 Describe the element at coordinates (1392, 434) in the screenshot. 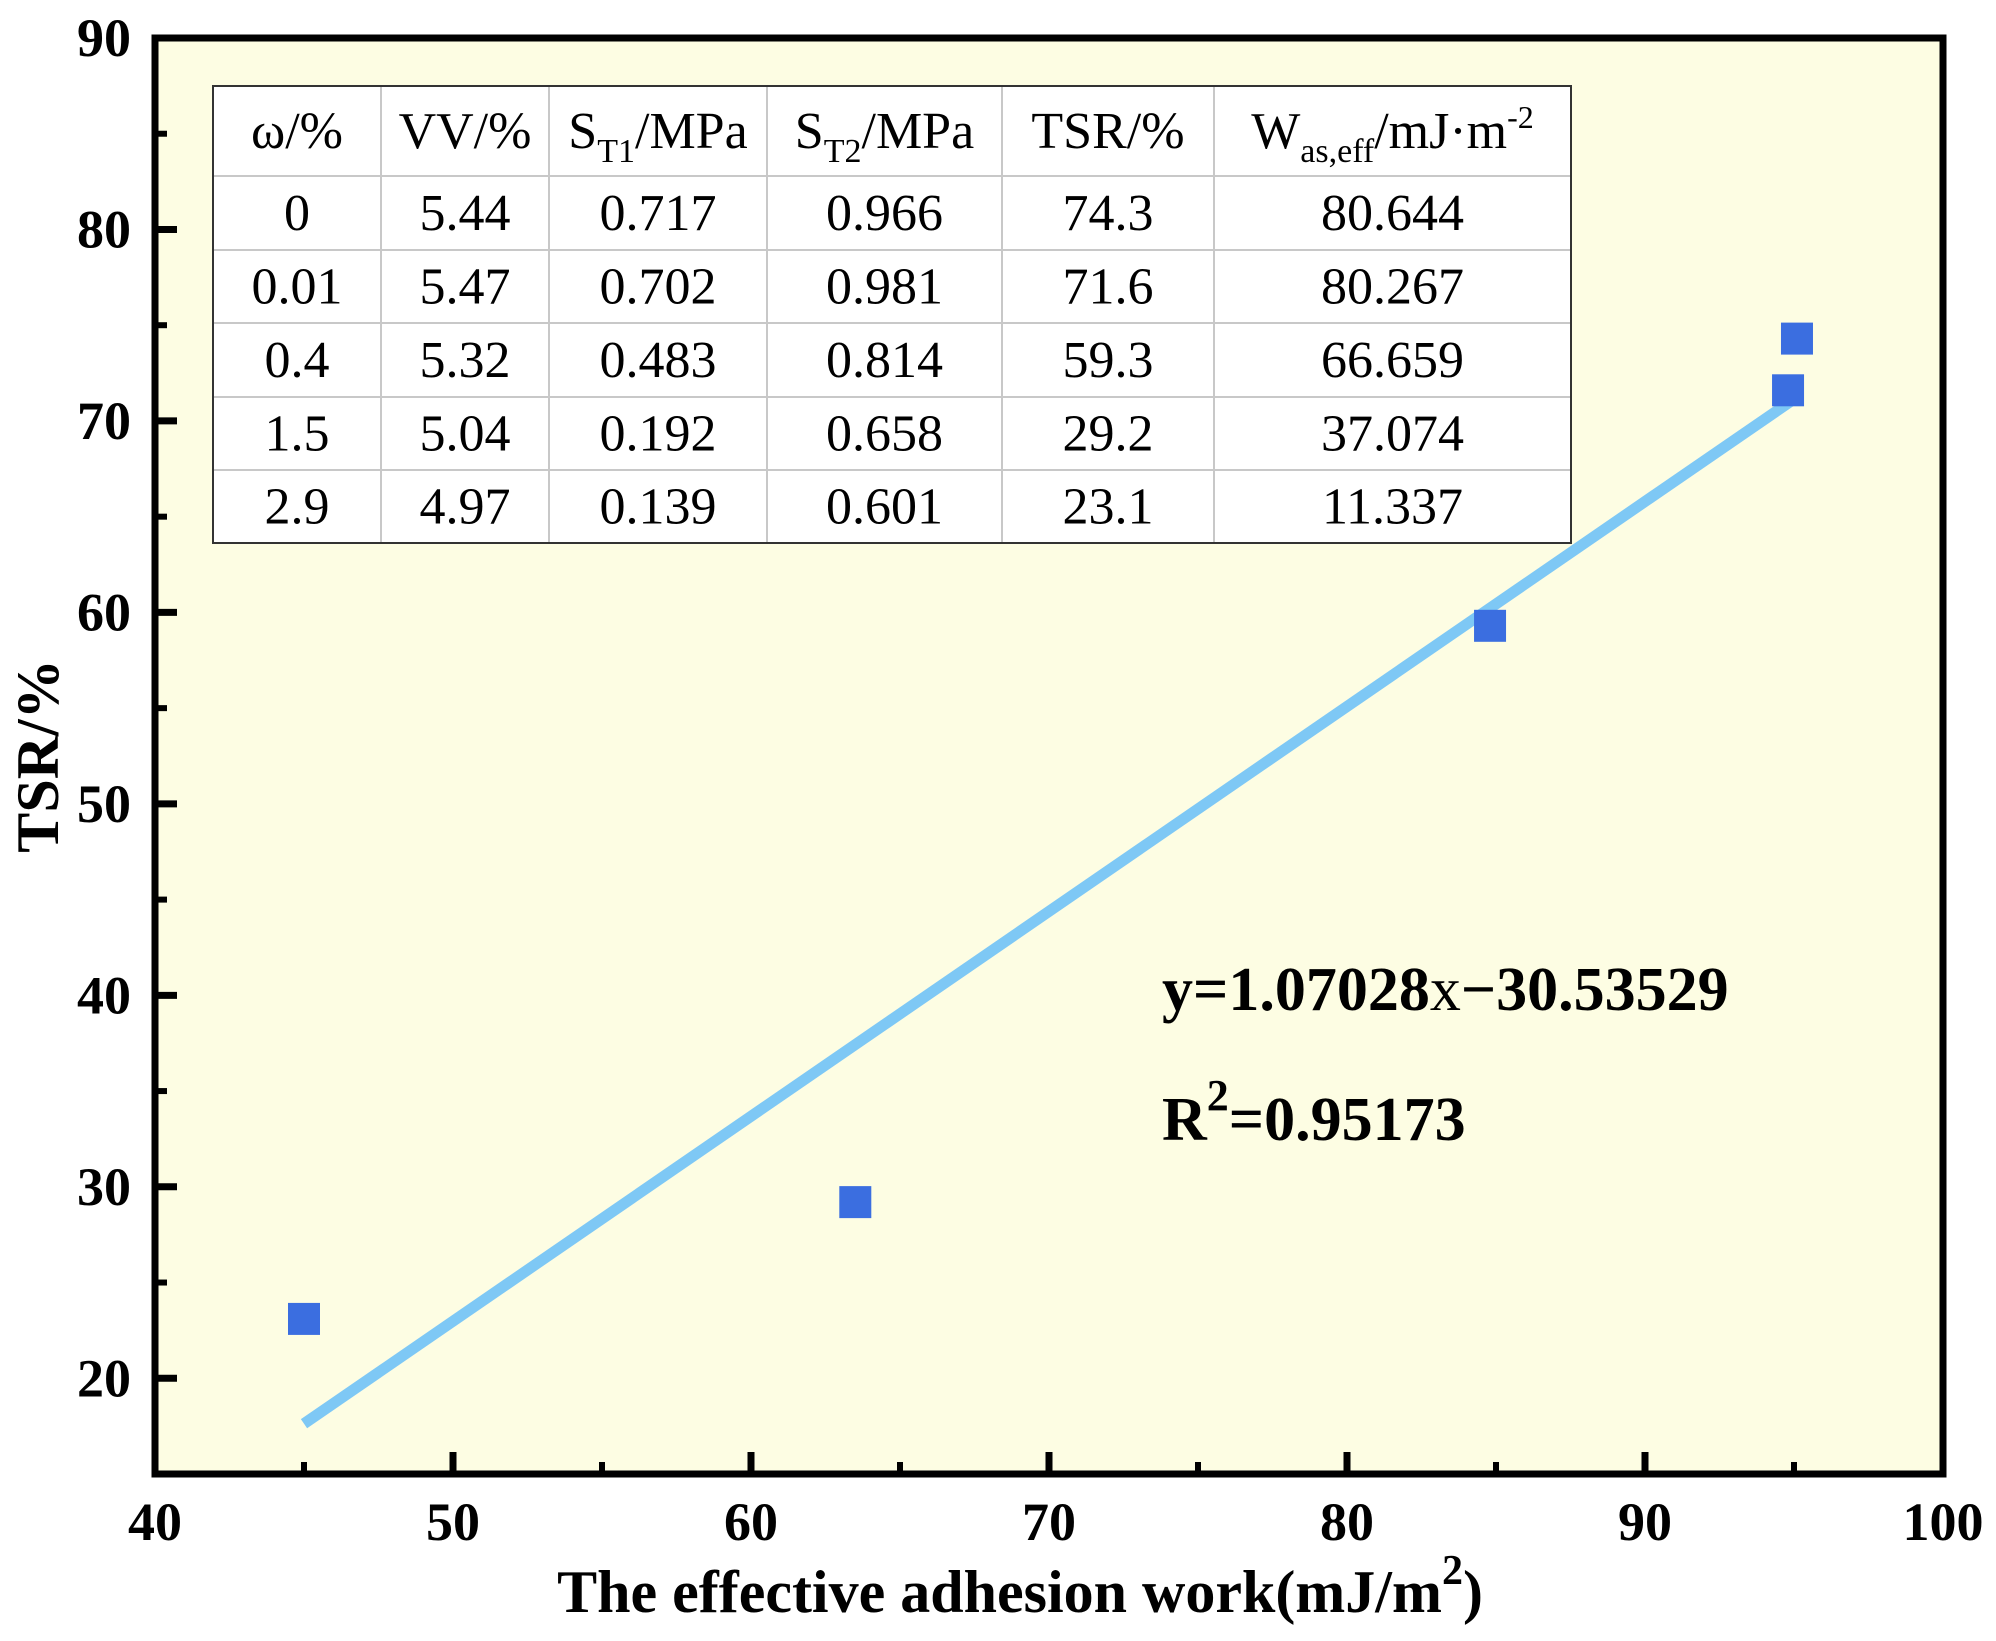

I see `table-cell: 37.074` at that location.